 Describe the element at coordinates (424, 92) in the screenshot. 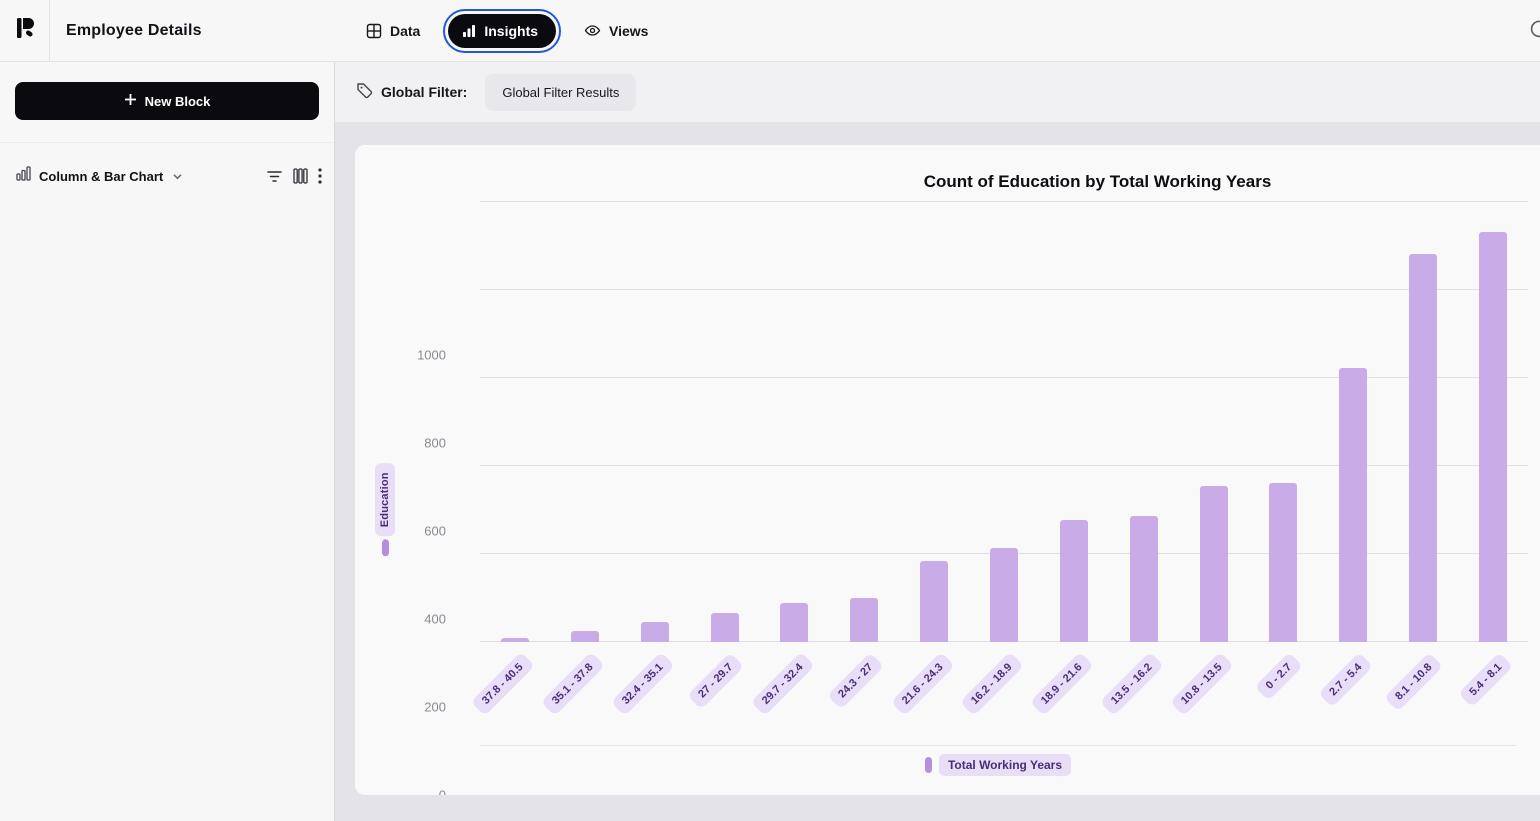

I see `global-filter-label: Global Filter:` at that location.